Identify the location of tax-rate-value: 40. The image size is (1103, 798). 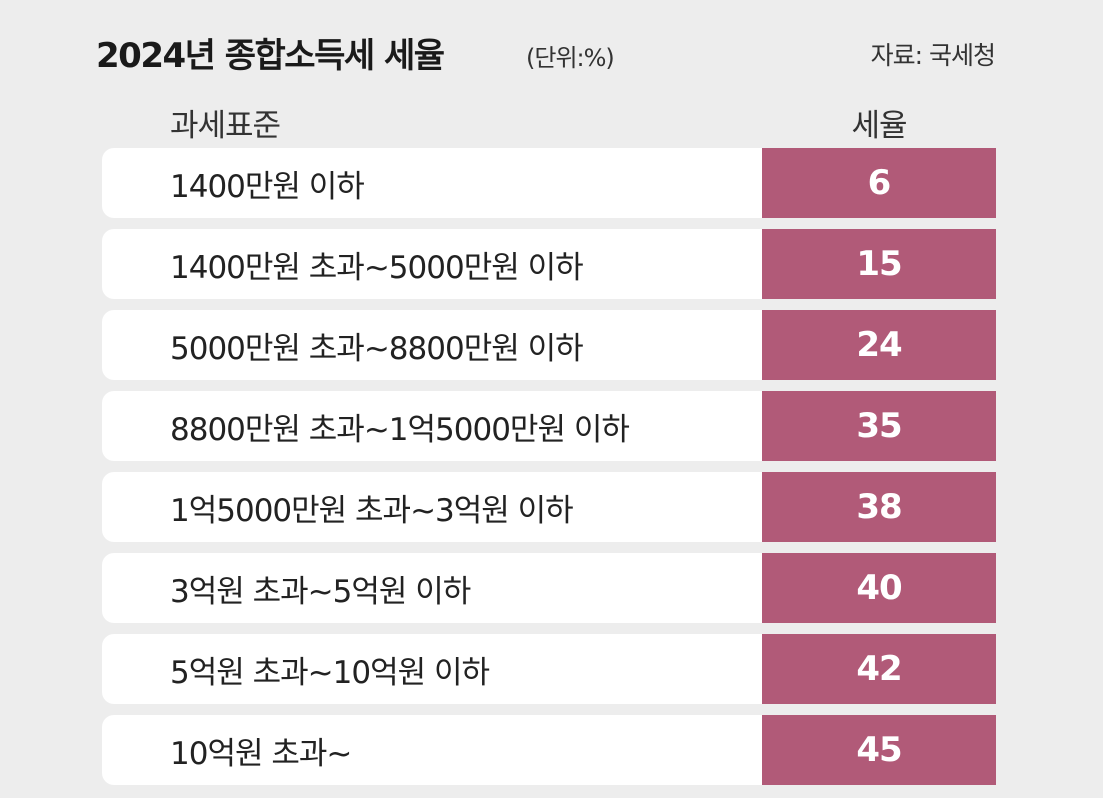
(879, 588).